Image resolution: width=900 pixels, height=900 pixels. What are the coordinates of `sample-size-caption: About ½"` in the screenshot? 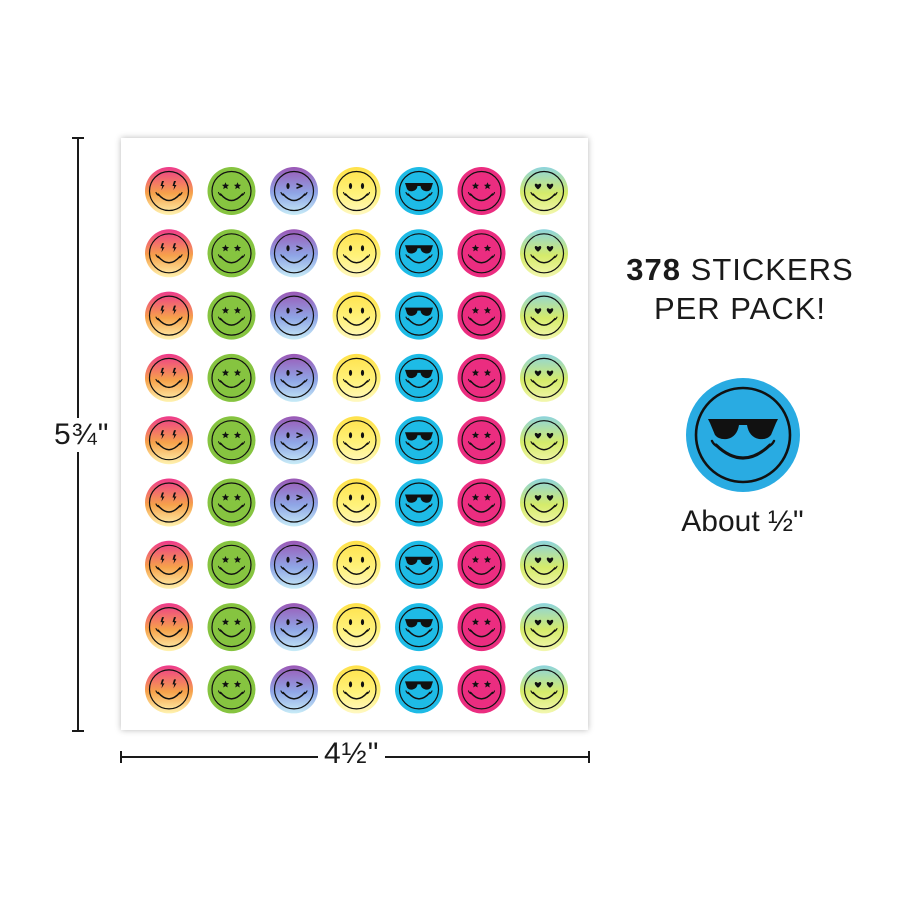 It's located at (742, 521).